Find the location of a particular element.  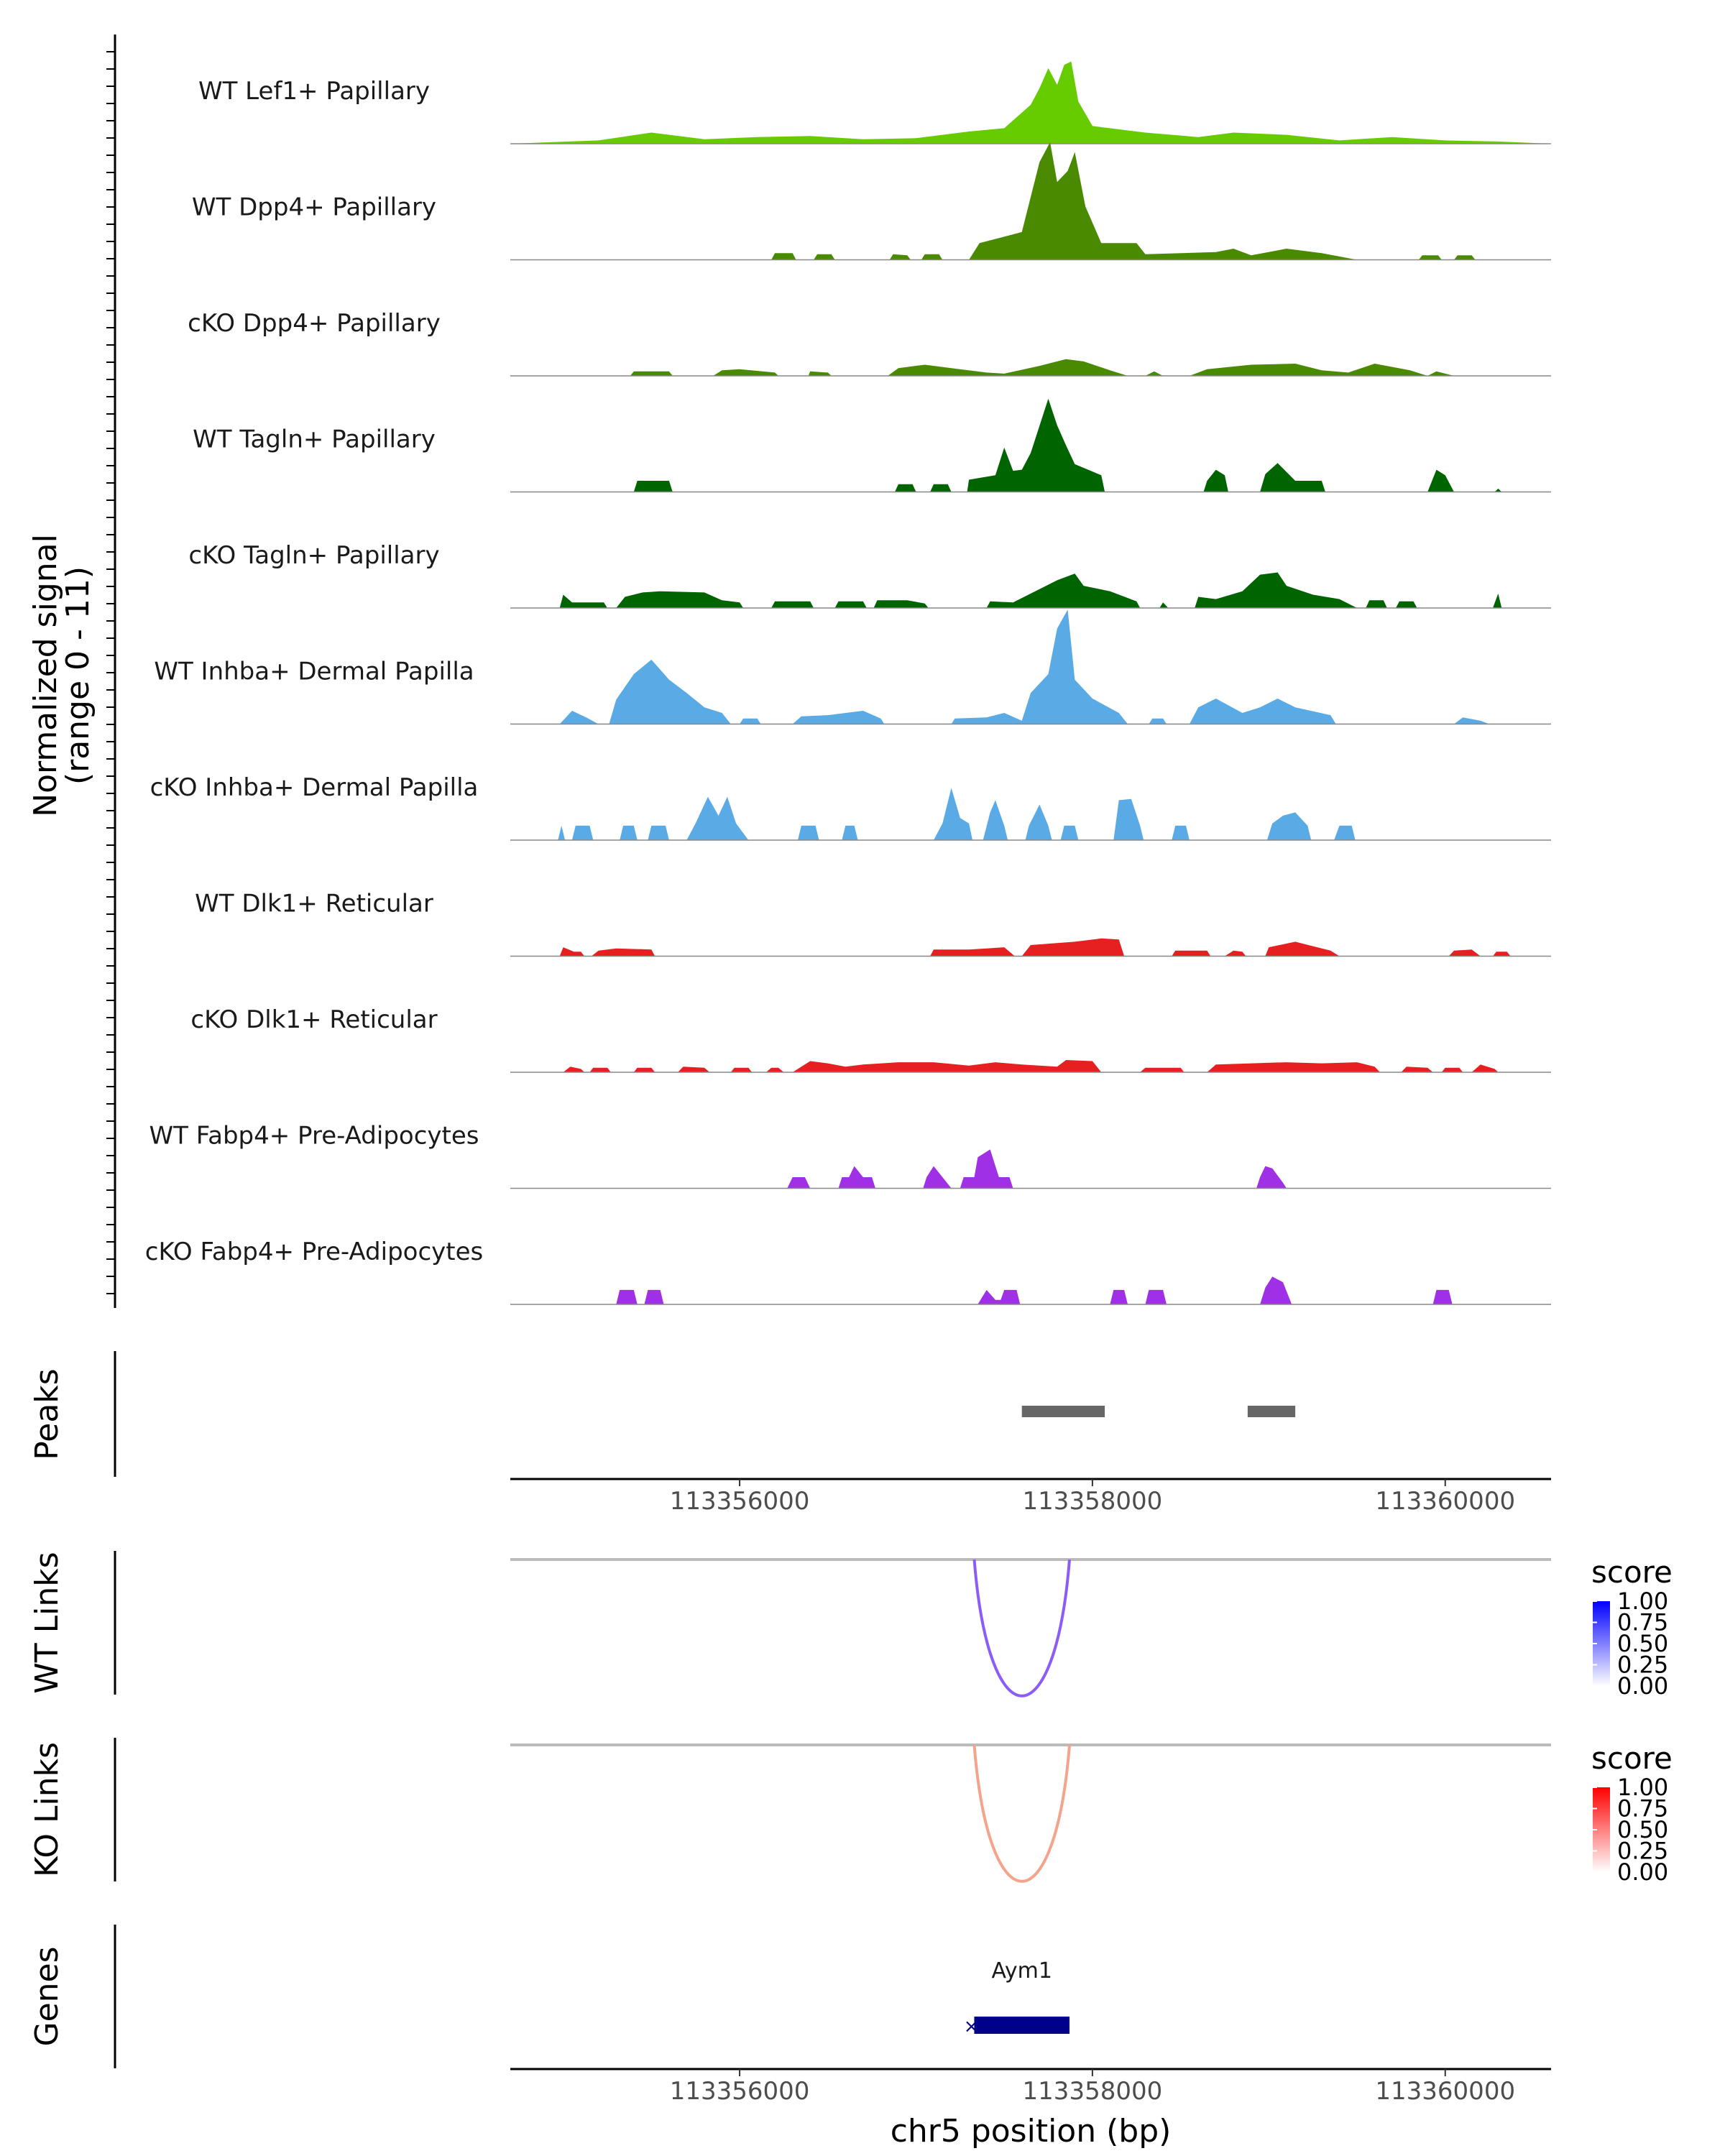

x-axis-upper-tick-label: 113356000 is located at coordinates (740, 1501).